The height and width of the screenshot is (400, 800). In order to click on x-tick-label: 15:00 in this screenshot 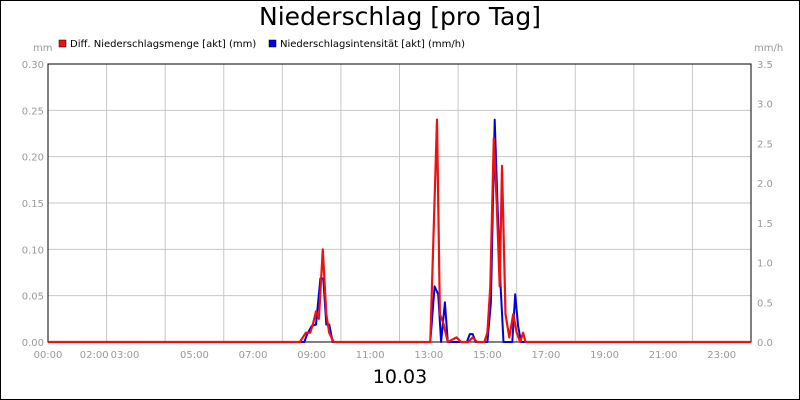, I will do `click(487, 355)`.